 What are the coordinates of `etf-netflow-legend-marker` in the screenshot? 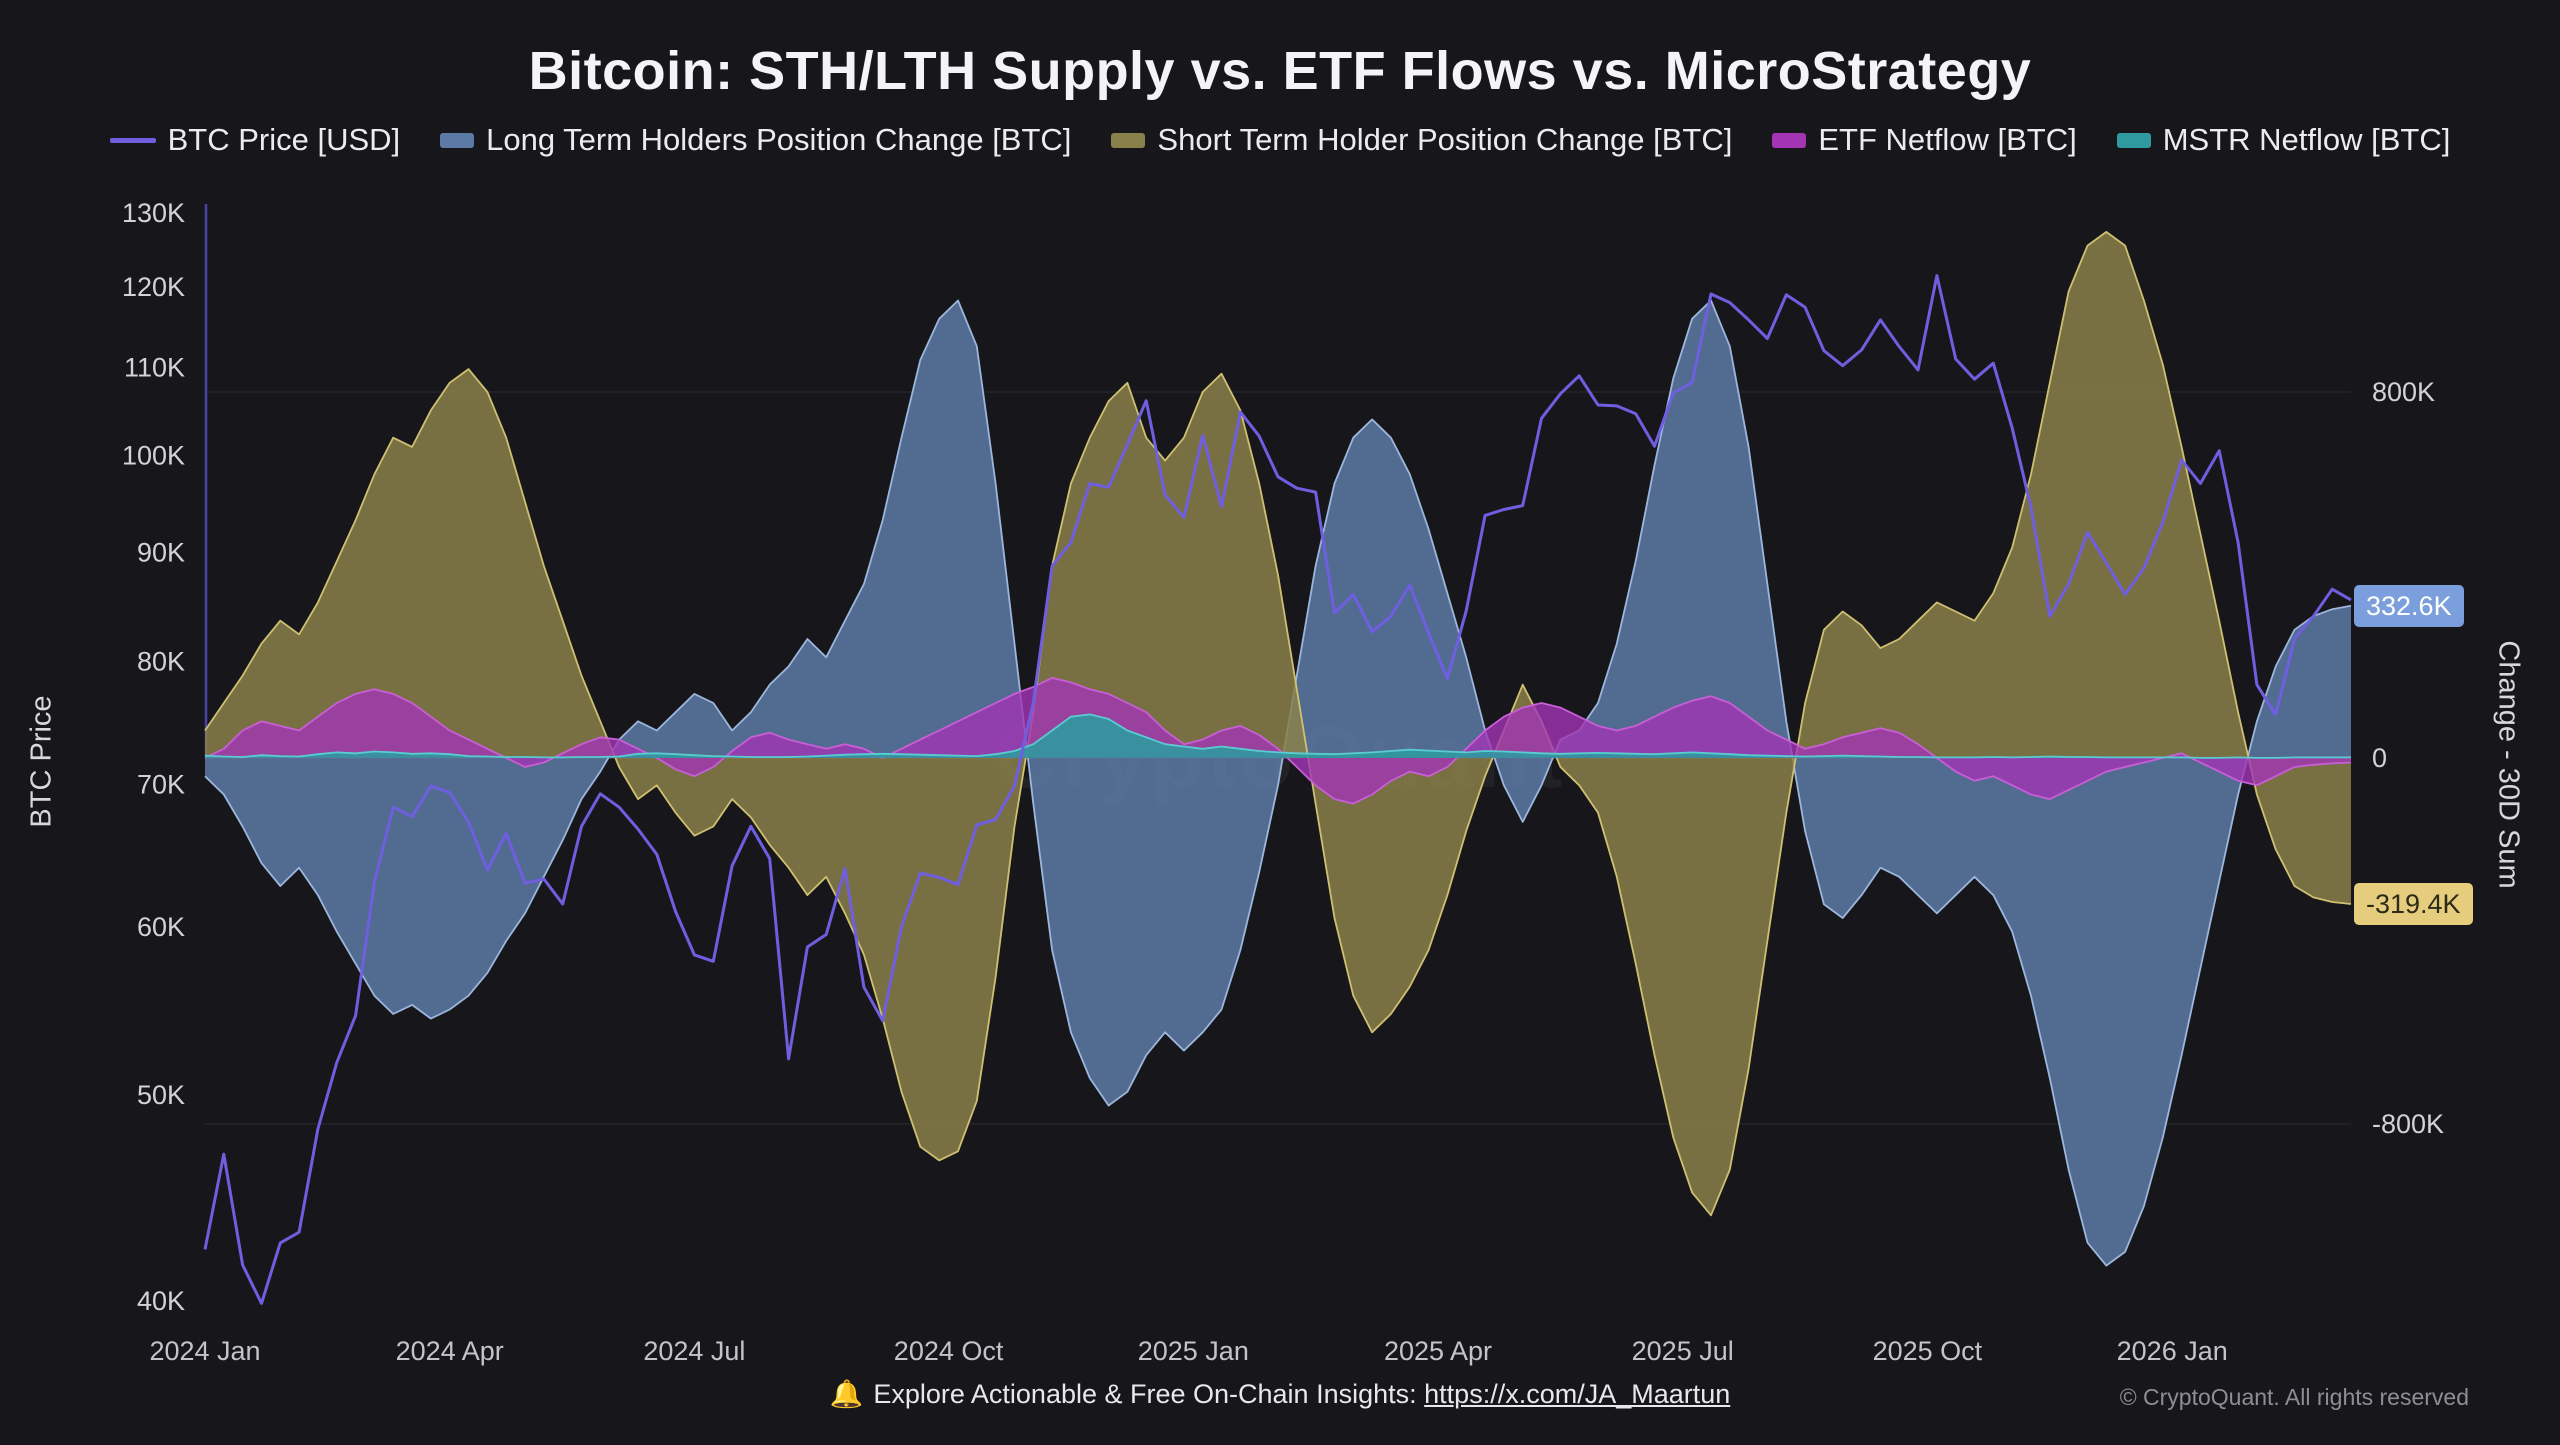 It's located at (1789, 140).